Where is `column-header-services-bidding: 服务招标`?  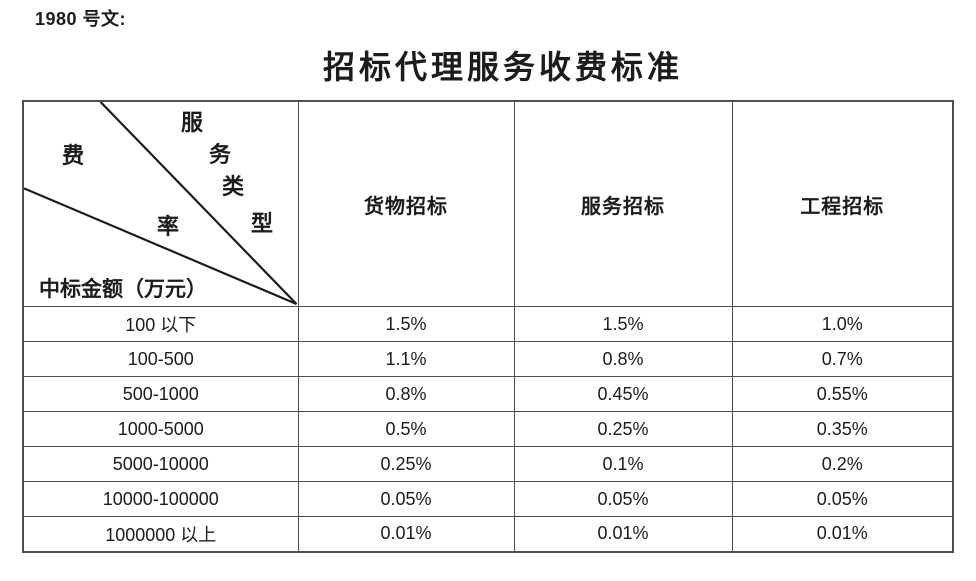
column-header-services-bidding: 服务招标 is located at coordinates (623, 203).